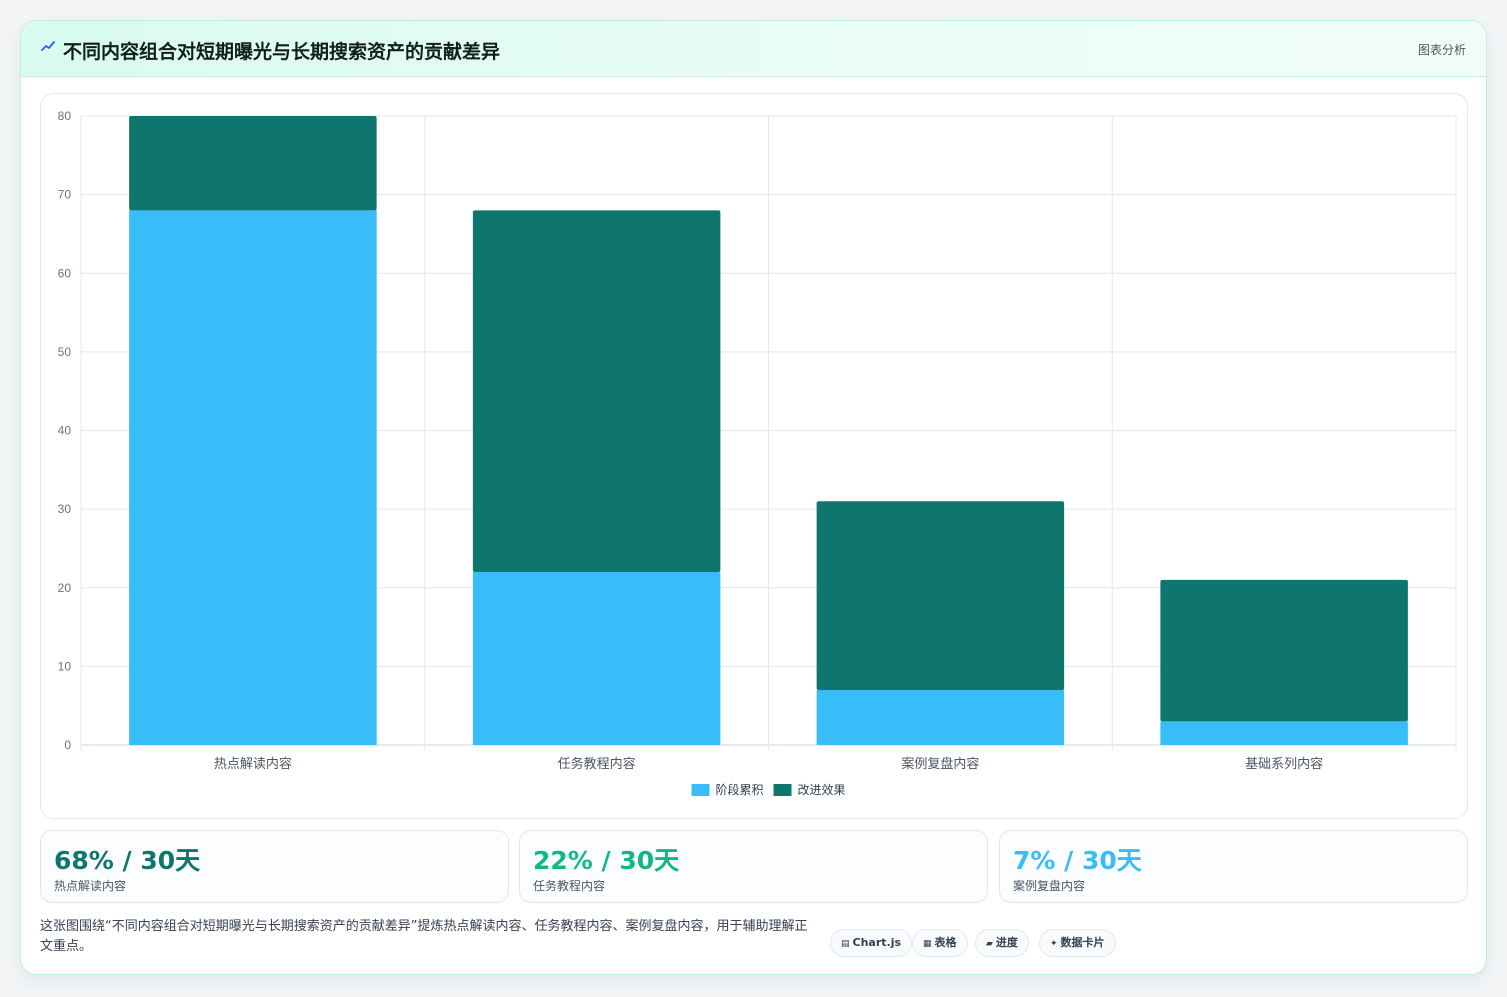 This screenshot has height=997, width=1507. I want to click on y-tick-label: 40, so click(65, 431).